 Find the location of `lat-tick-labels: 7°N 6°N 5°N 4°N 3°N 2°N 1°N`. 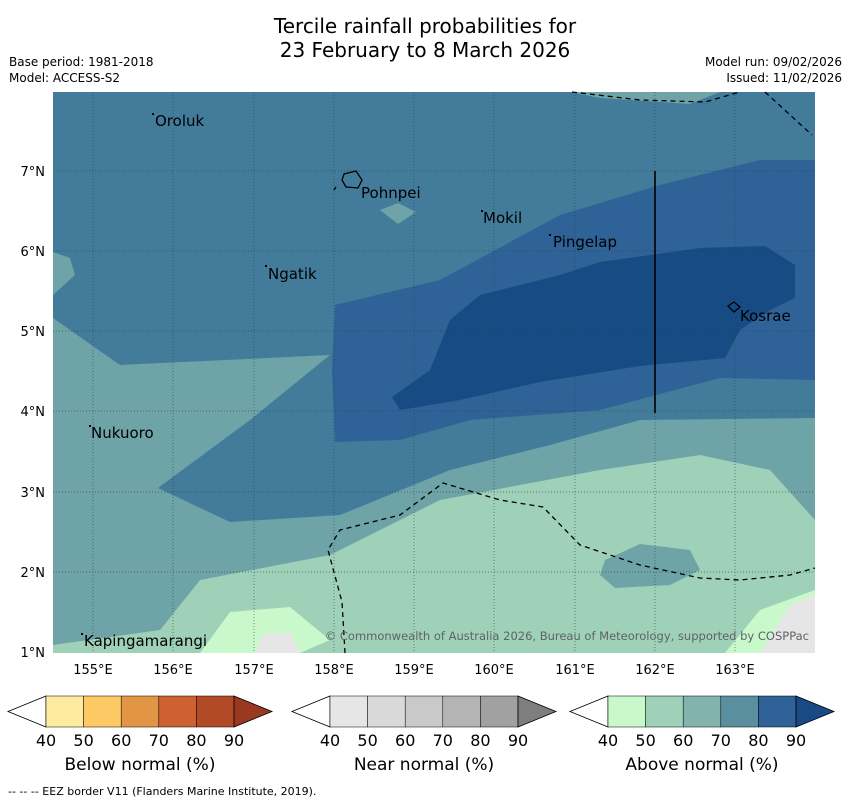

lat-tick-labels: 7°N 6°N 5°N 4°N 3°N 2°N 1°N is located at coordinates (33, 413).